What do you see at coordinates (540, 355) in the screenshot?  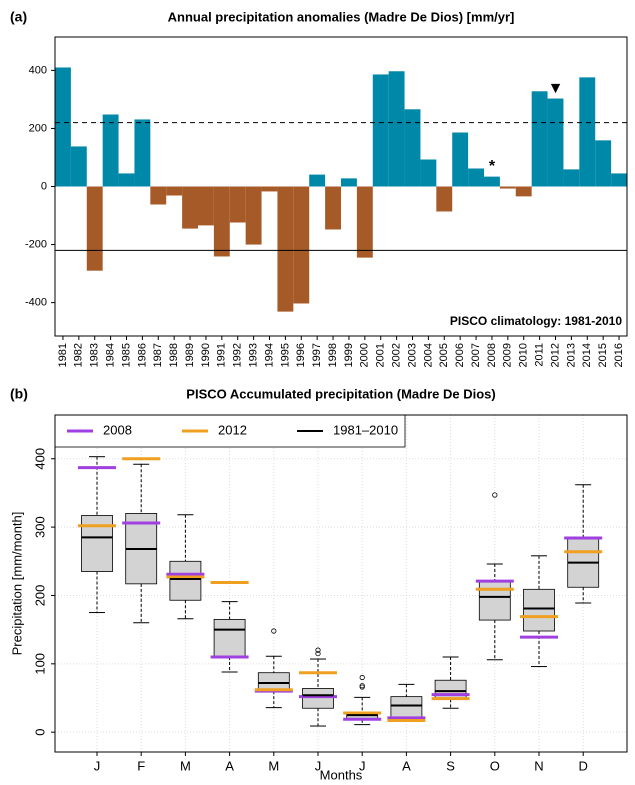 I see `x-tick-label: 2011` at bounding box center [540, 355].